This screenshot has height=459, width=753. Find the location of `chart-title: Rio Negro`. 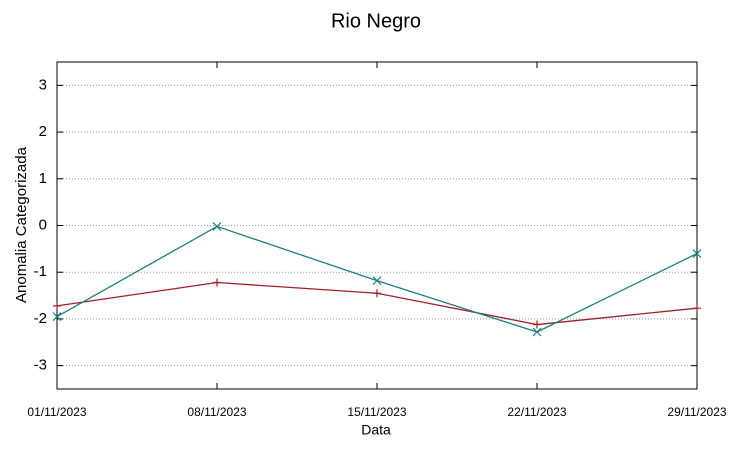

chart-title: Rio Negro is located at coordinates (376, 21).